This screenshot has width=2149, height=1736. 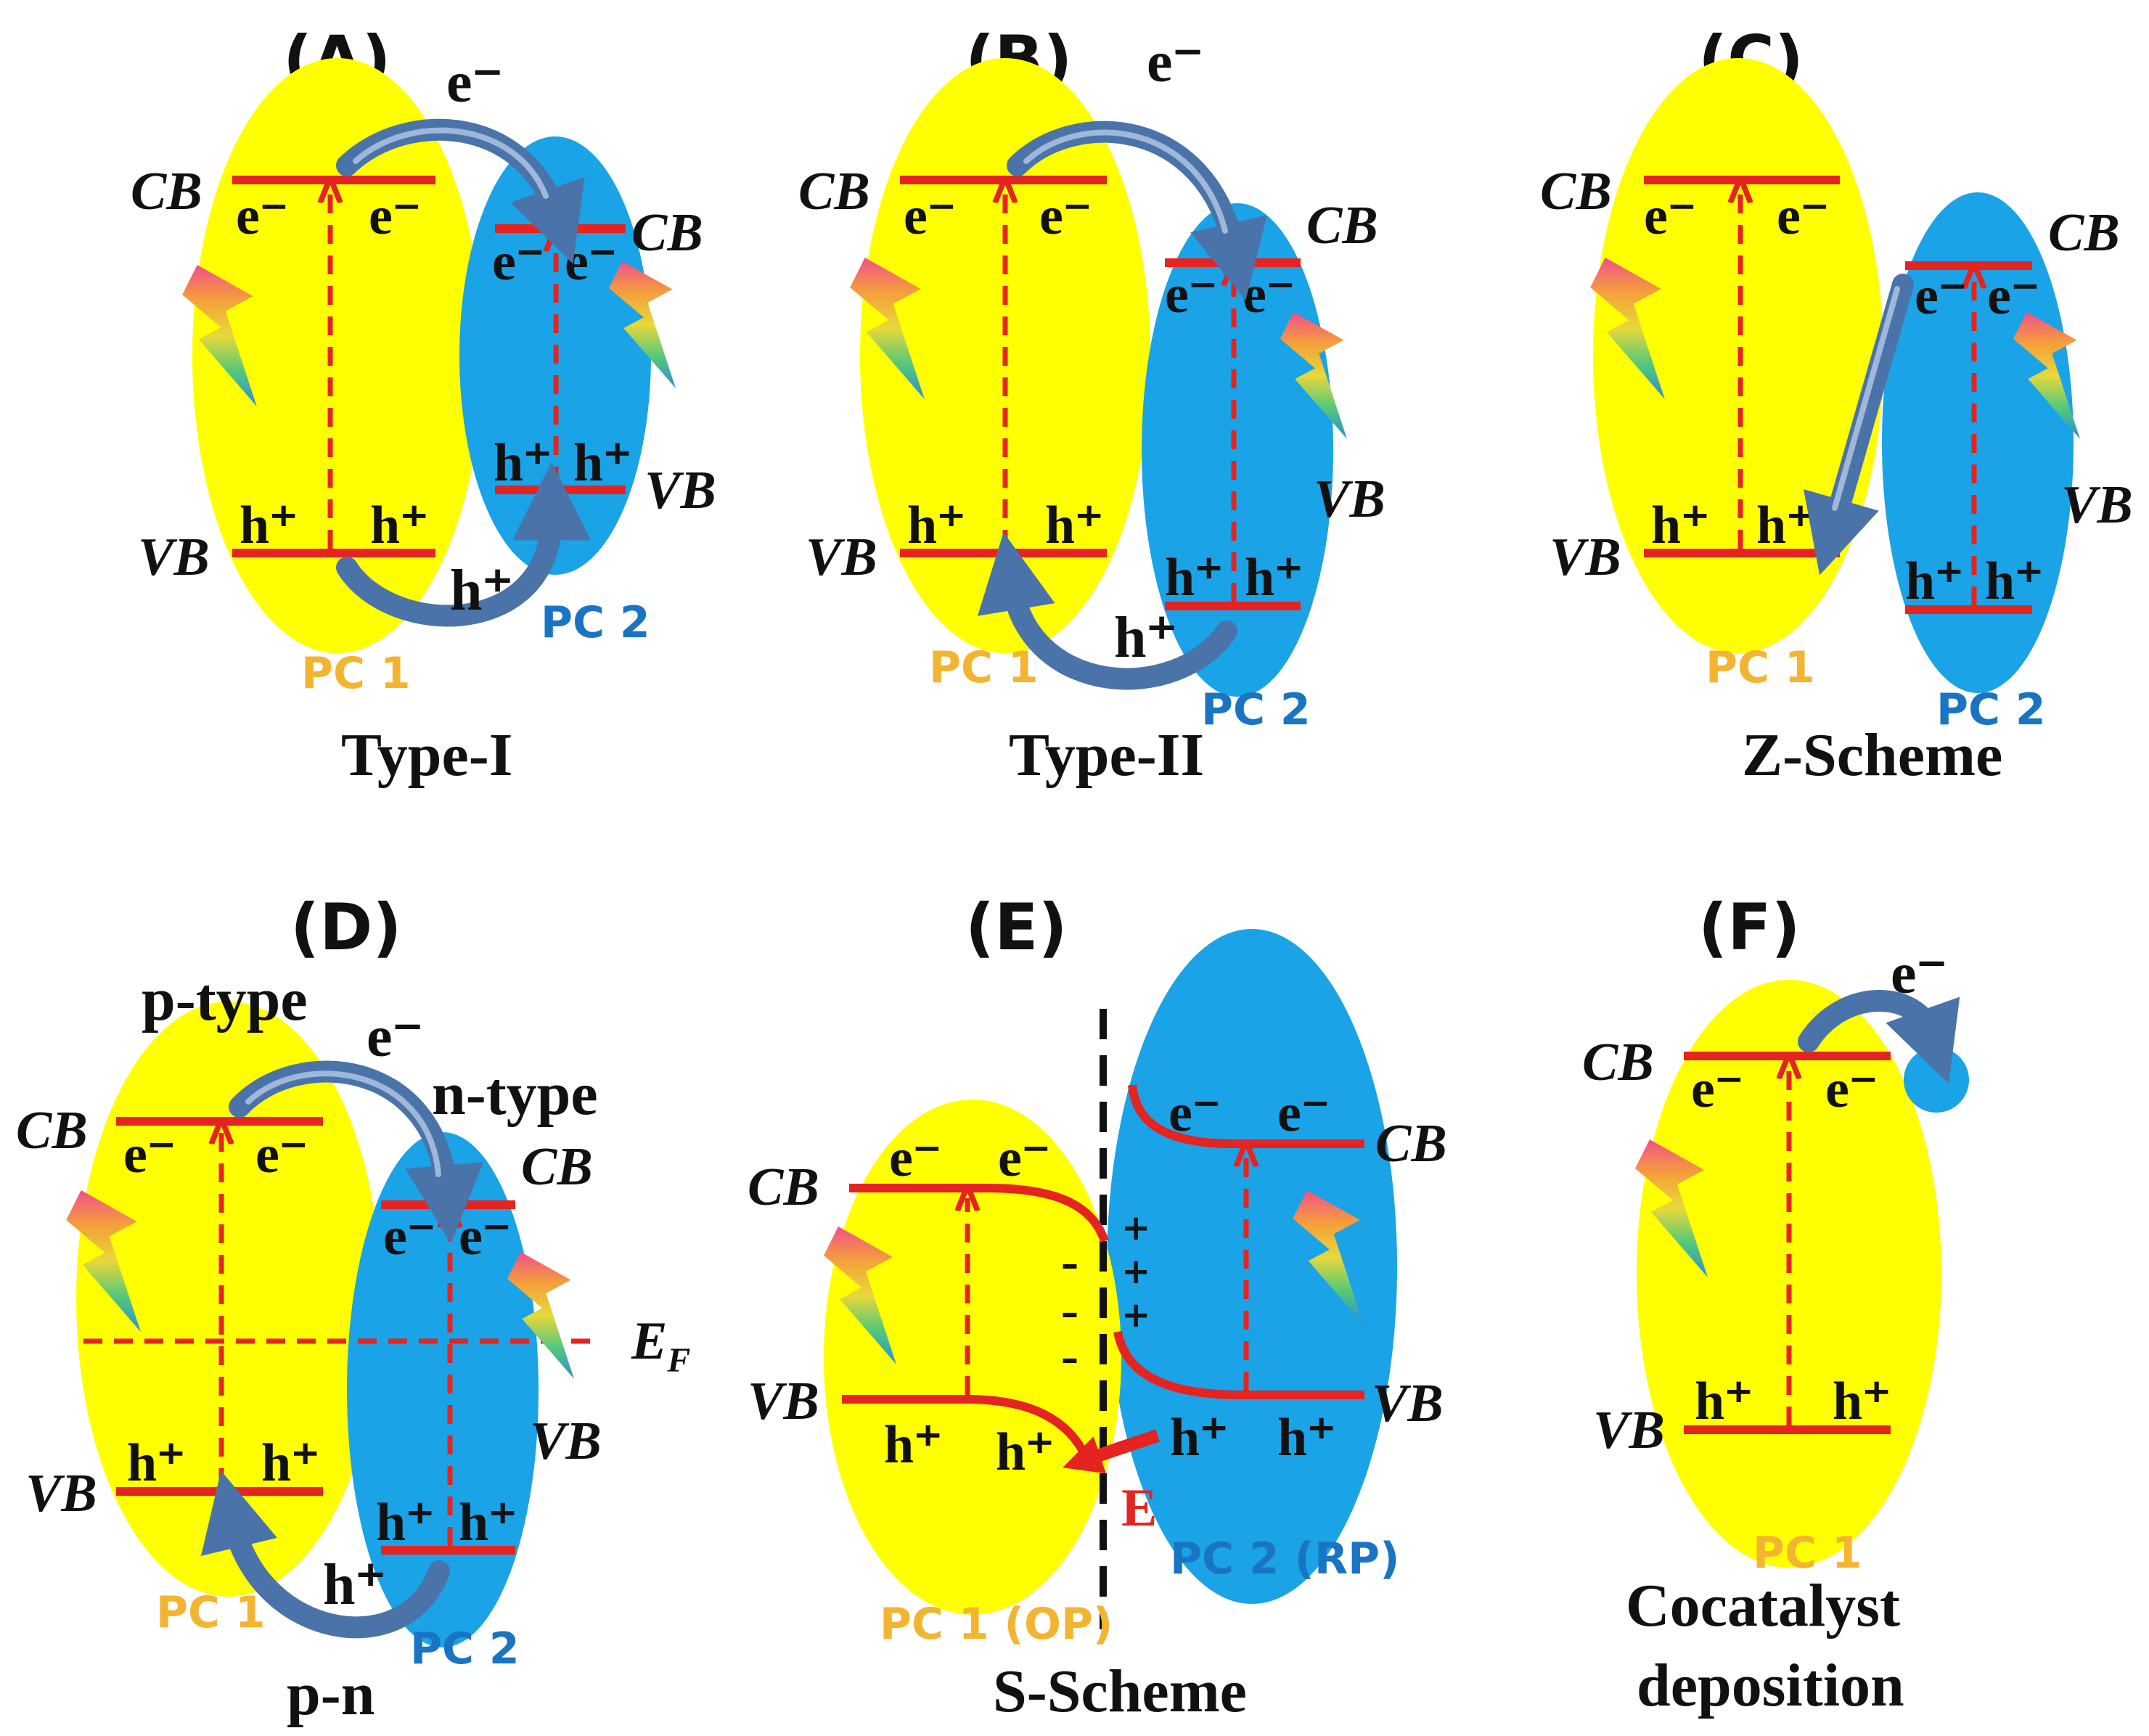 I want to click on z-scheme-transfer-arrow, so click(x=1859, y=425).